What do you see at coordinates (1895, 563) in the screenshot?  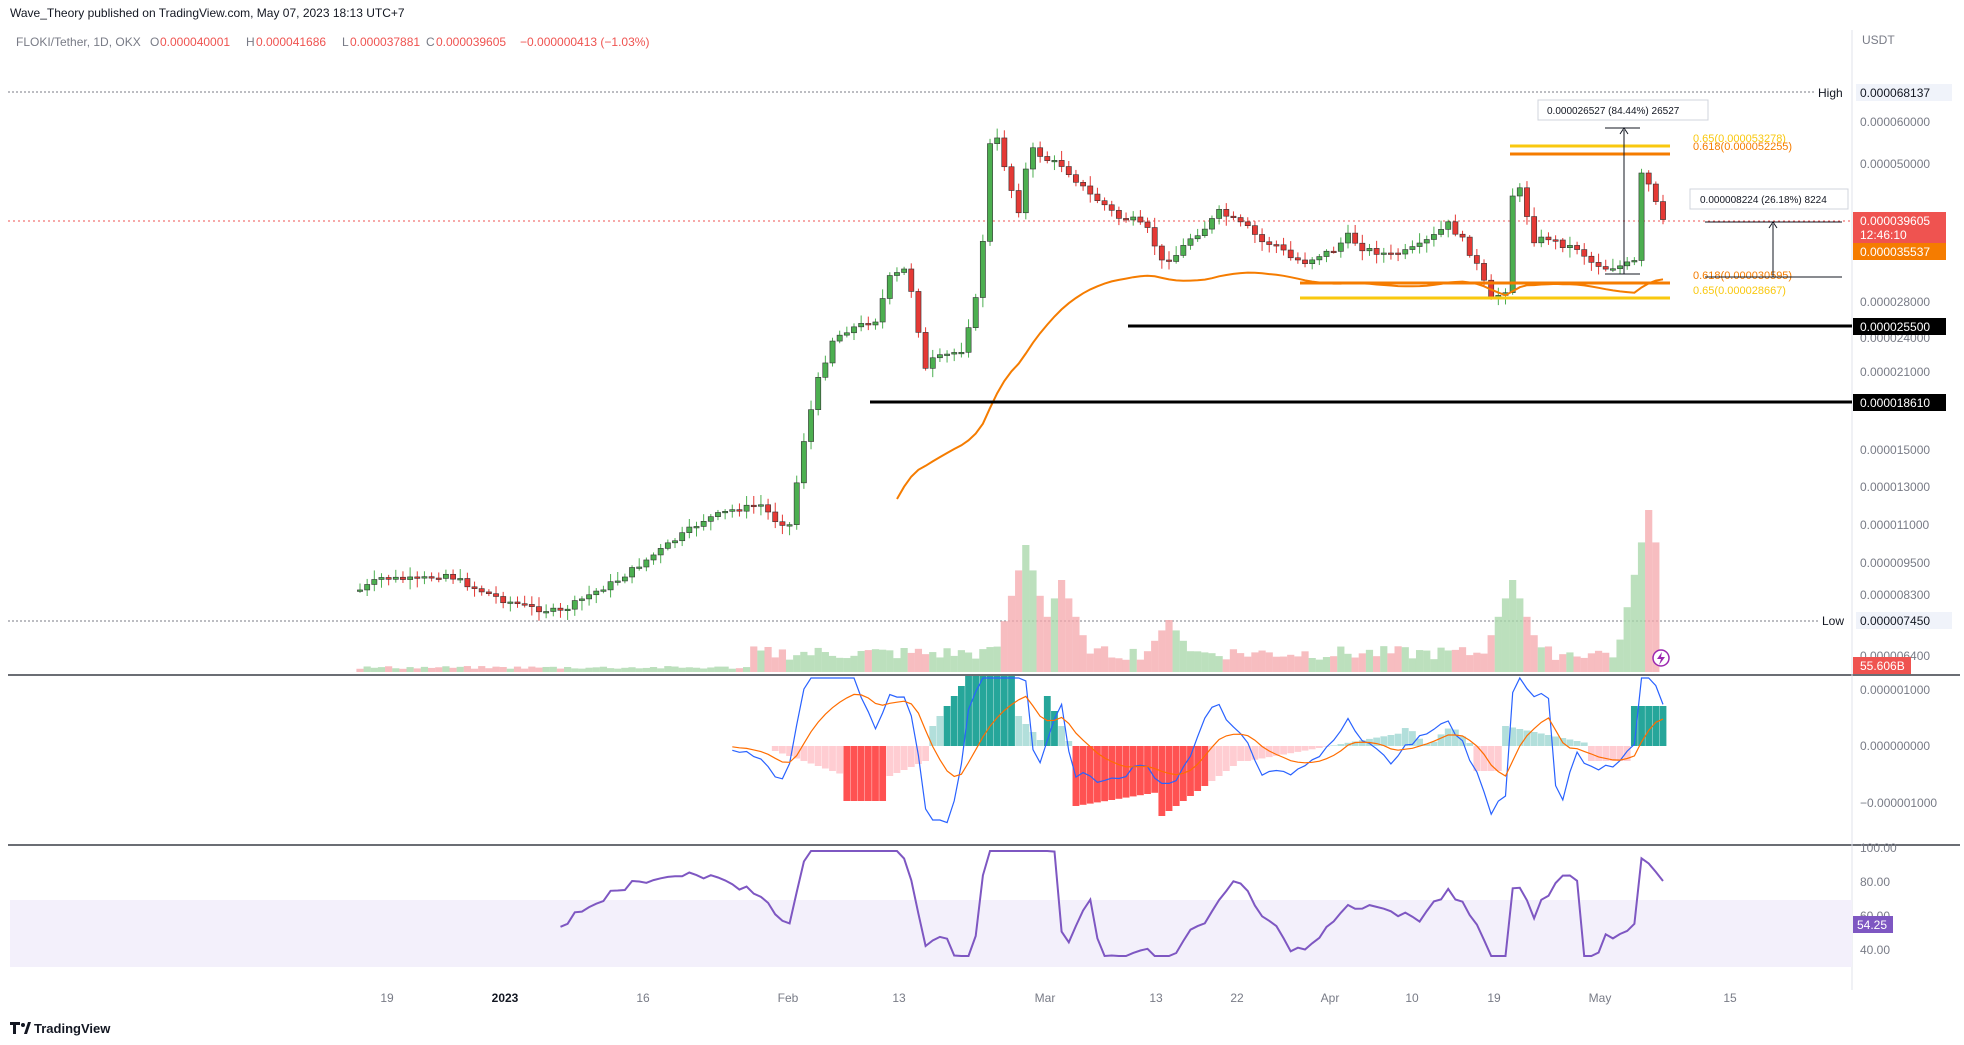 I see `price-tick-label: 0.000009500` at bounding box center [1895, 563].